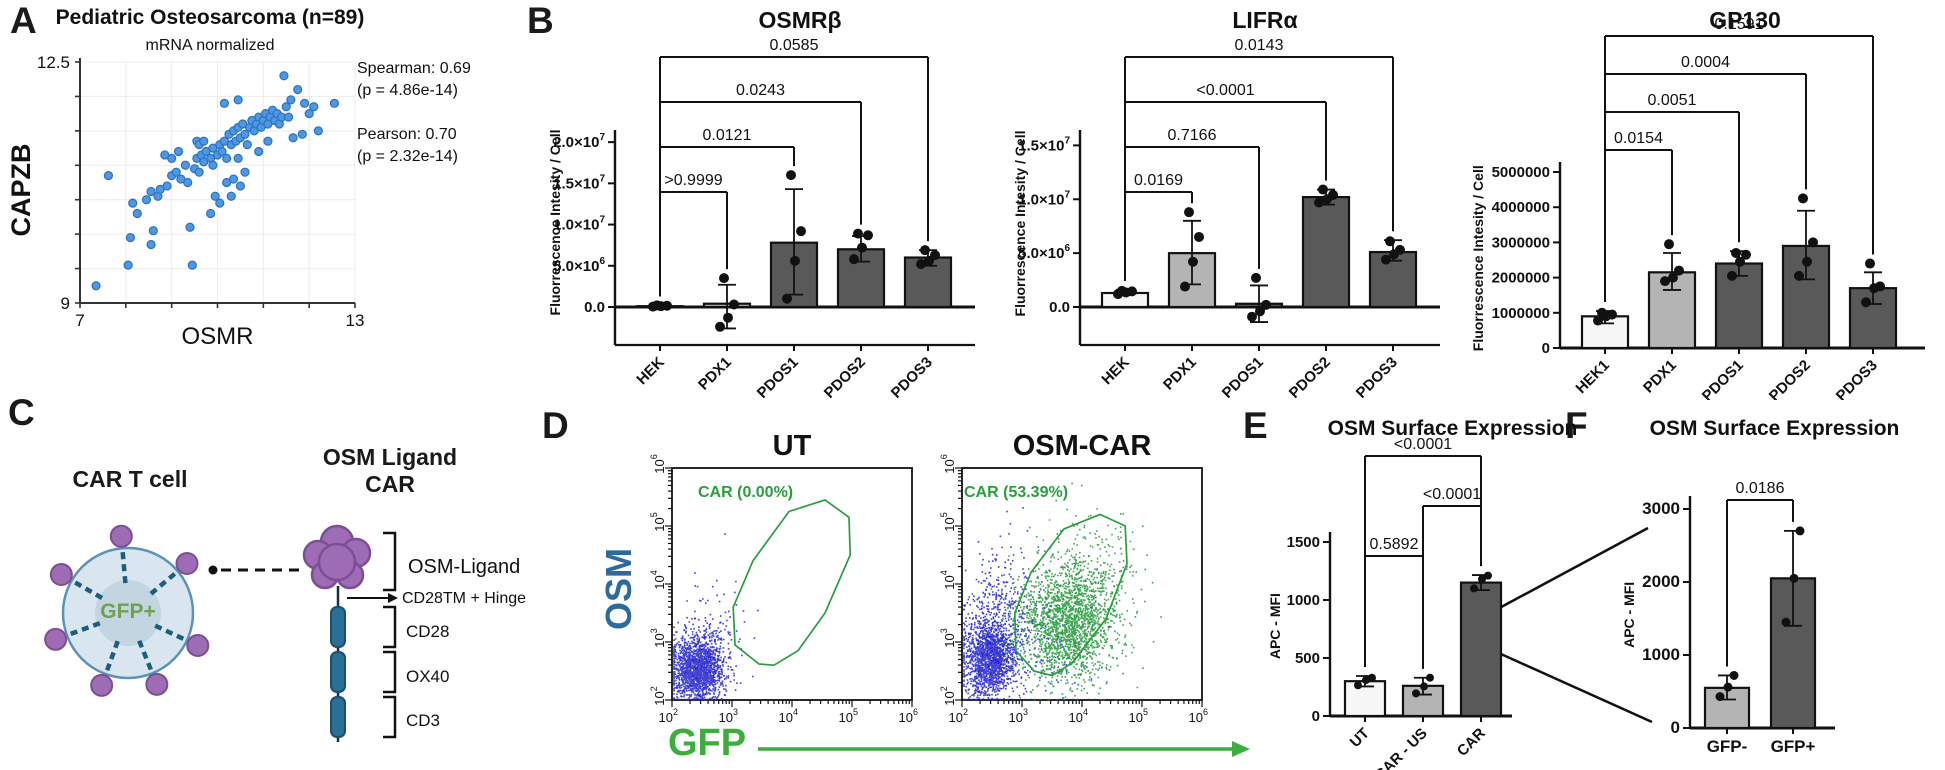 The height and width of the screenshot is (770, 1945). What do you see at coordinates (650, 371) in the screenshot?
I see `svg-text: HEK` at bounding box center [650, 371].